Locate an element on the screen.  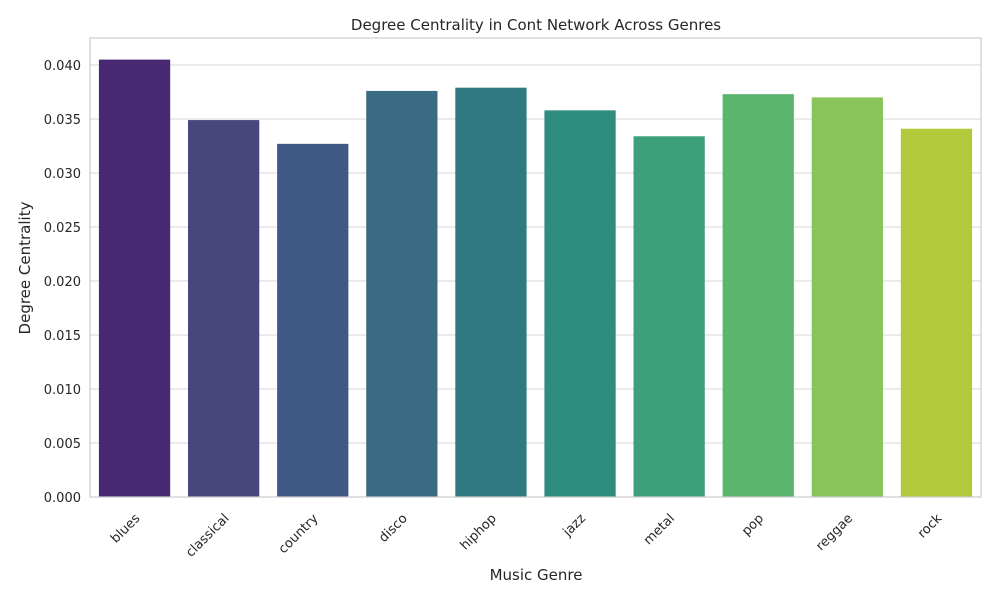
y-tick-label: 0.000 is located at coordinates (62, 498).